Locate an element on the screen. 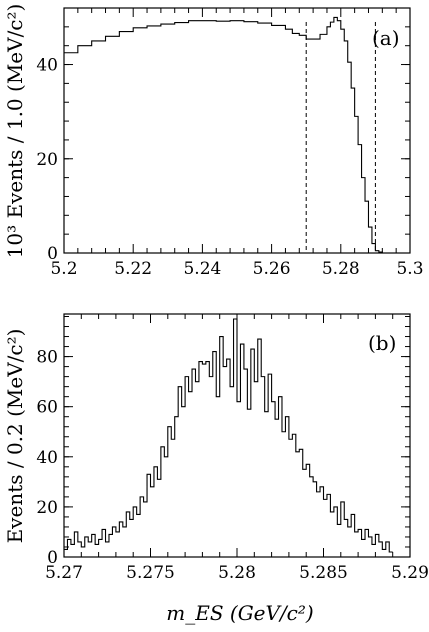 Image resolution: width=429 pixels, height=632 pixels. panel-b-x-tick-label: 5.28 is located at coordinates (237, 573).